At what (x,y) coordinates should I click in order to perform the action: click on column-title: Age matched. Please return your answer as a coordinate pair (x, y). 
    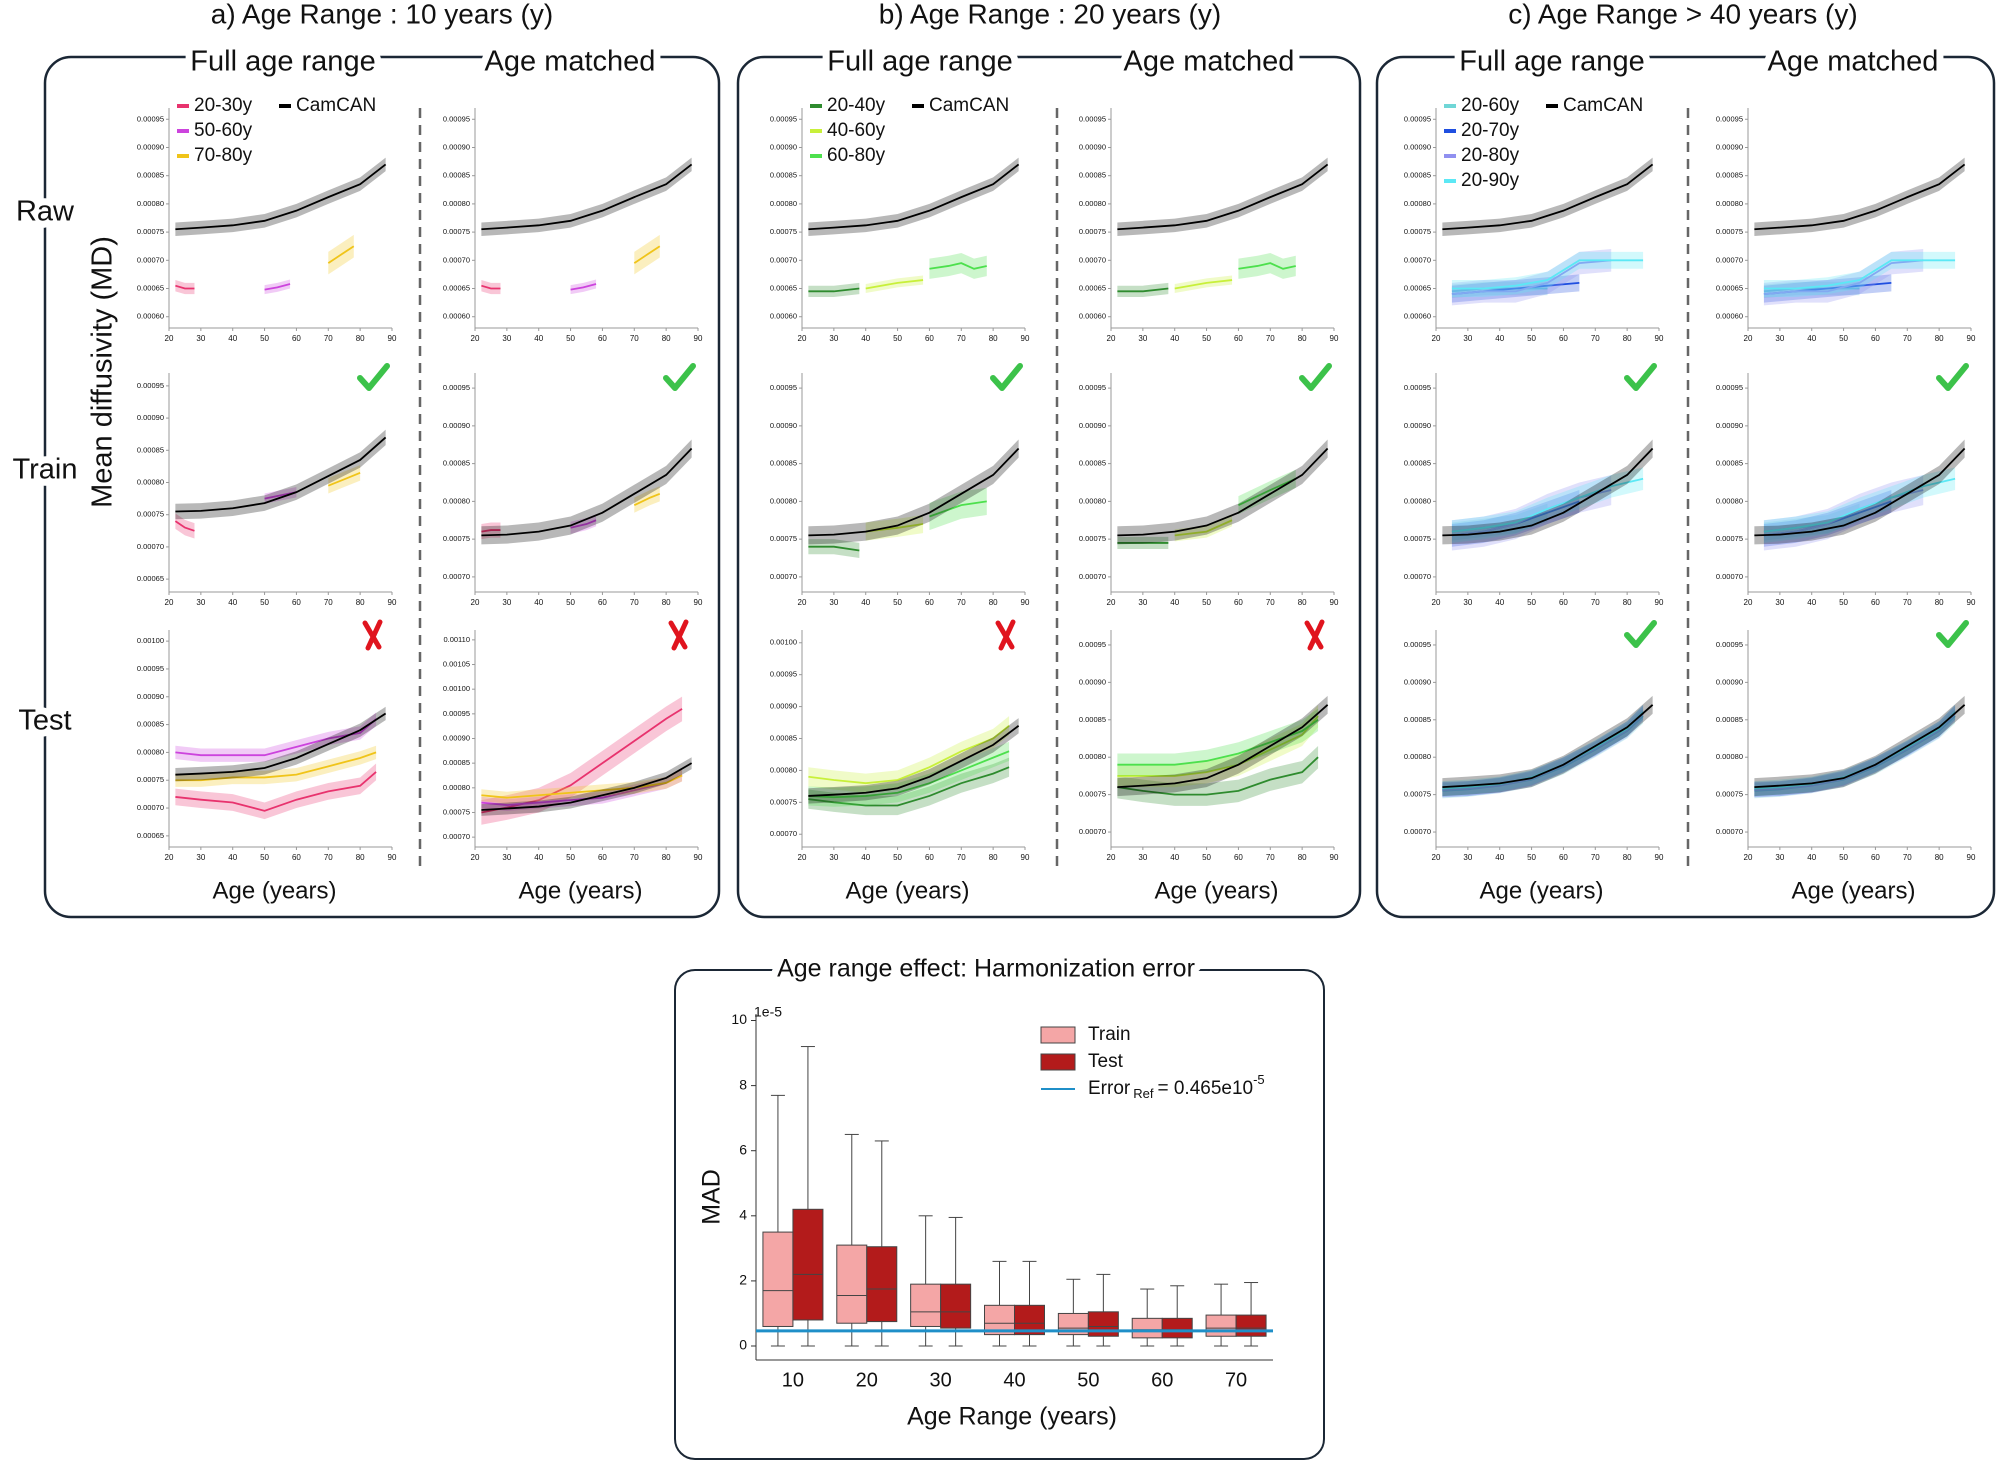
    Looking at the image, I should click on (1209, 62).